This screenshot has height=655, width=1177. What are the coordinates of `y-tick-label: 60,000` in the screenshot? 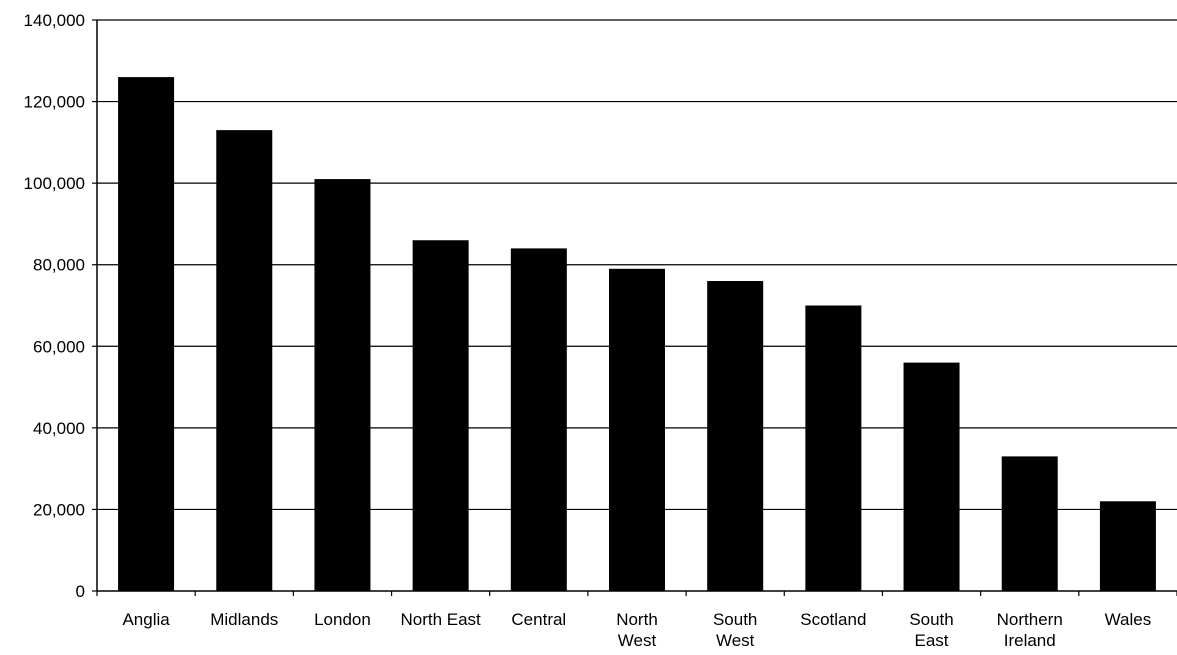 It's located at (59, 346).